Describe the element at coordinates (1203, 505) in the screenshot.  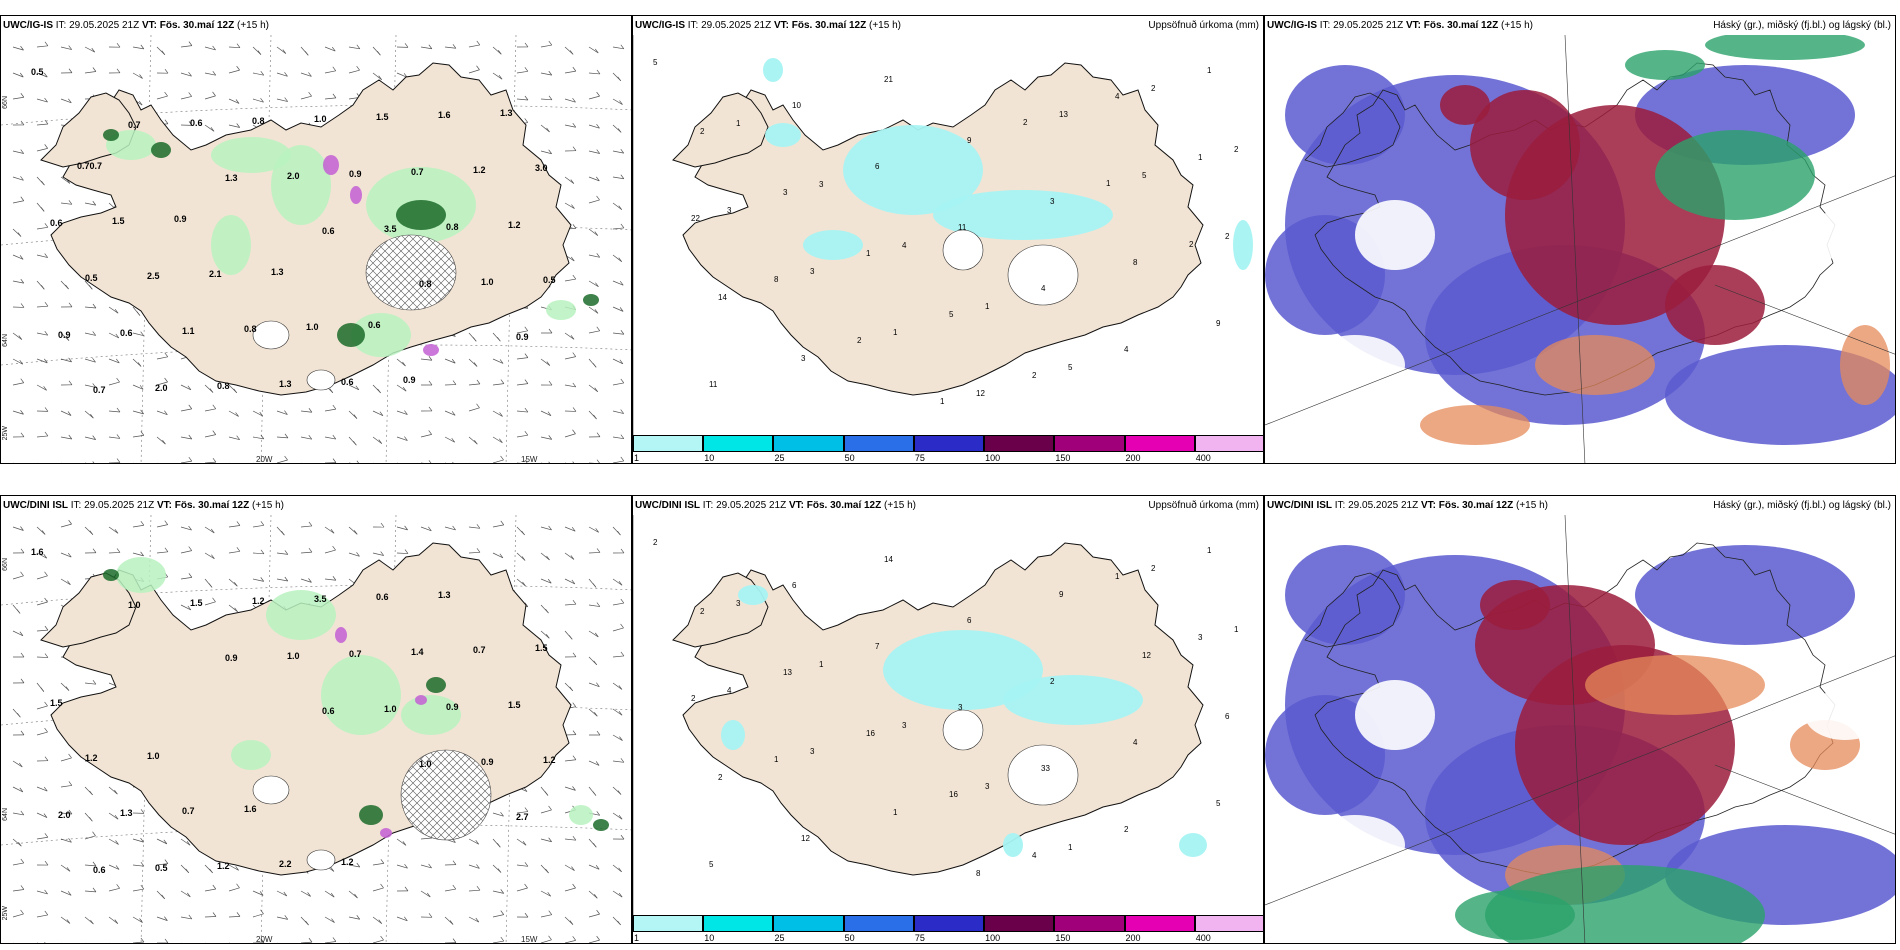
I see `precip-title: Uppsöfnuð úrkoma (mm)` at that location.